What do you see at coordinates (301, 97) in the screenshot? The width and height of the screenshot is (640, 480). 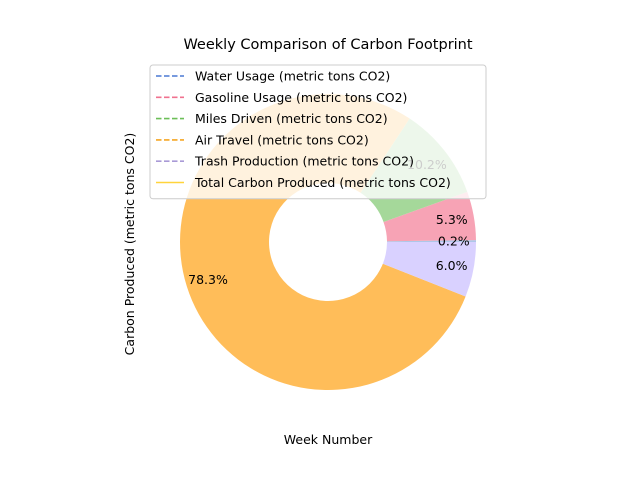 I see `legend-label-1: Gasoline Usage (metric tons CO2)` at bounding box center [301, 97].